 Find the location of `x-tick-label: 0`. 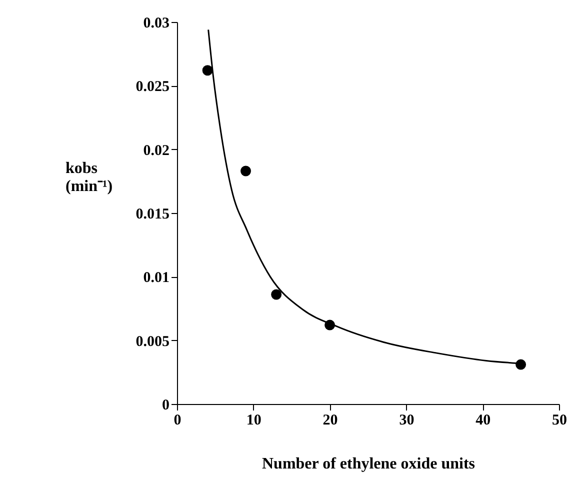

x-tick-label: 0 is located at coordinates (178, 420).